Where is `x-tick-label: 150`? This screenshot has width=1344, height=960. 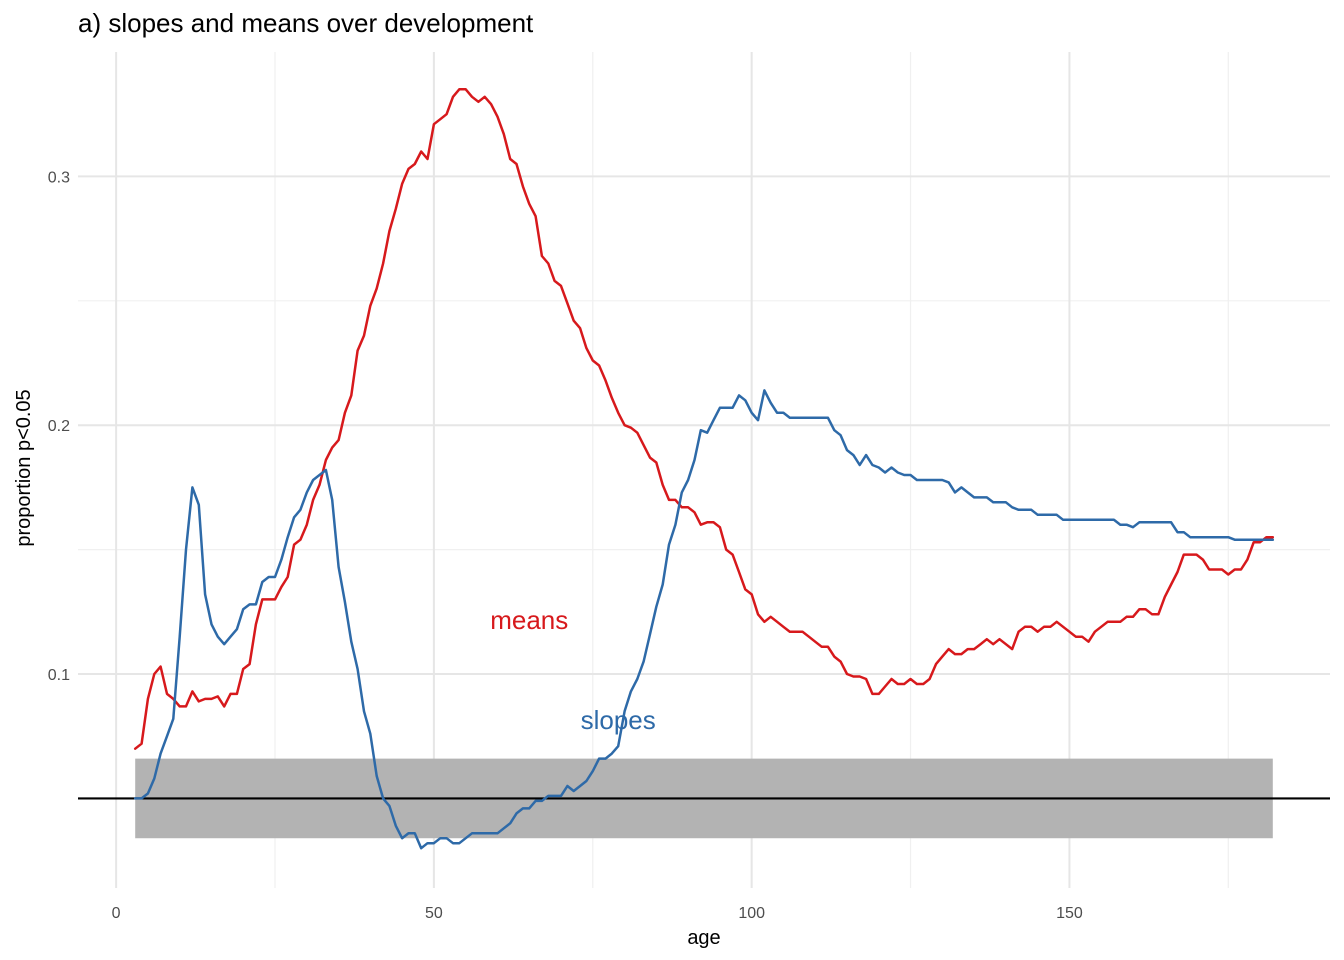 x-tick-label: 150 is located at coordinates (1069, 913).